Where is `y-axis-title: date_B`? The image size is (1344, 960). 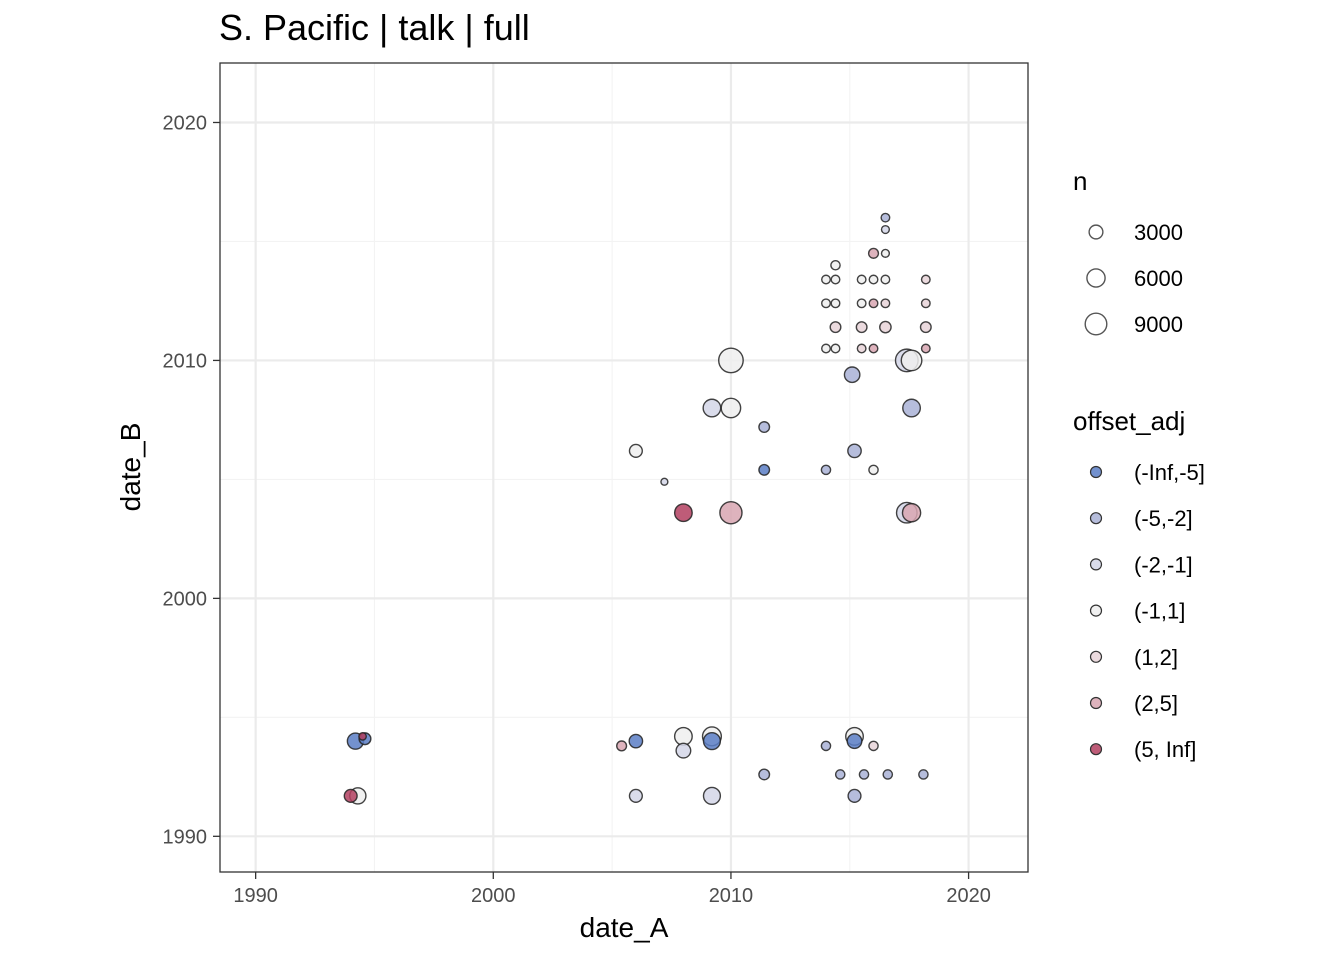 y-axis-title: date_B is located at coordinates (130, 467).